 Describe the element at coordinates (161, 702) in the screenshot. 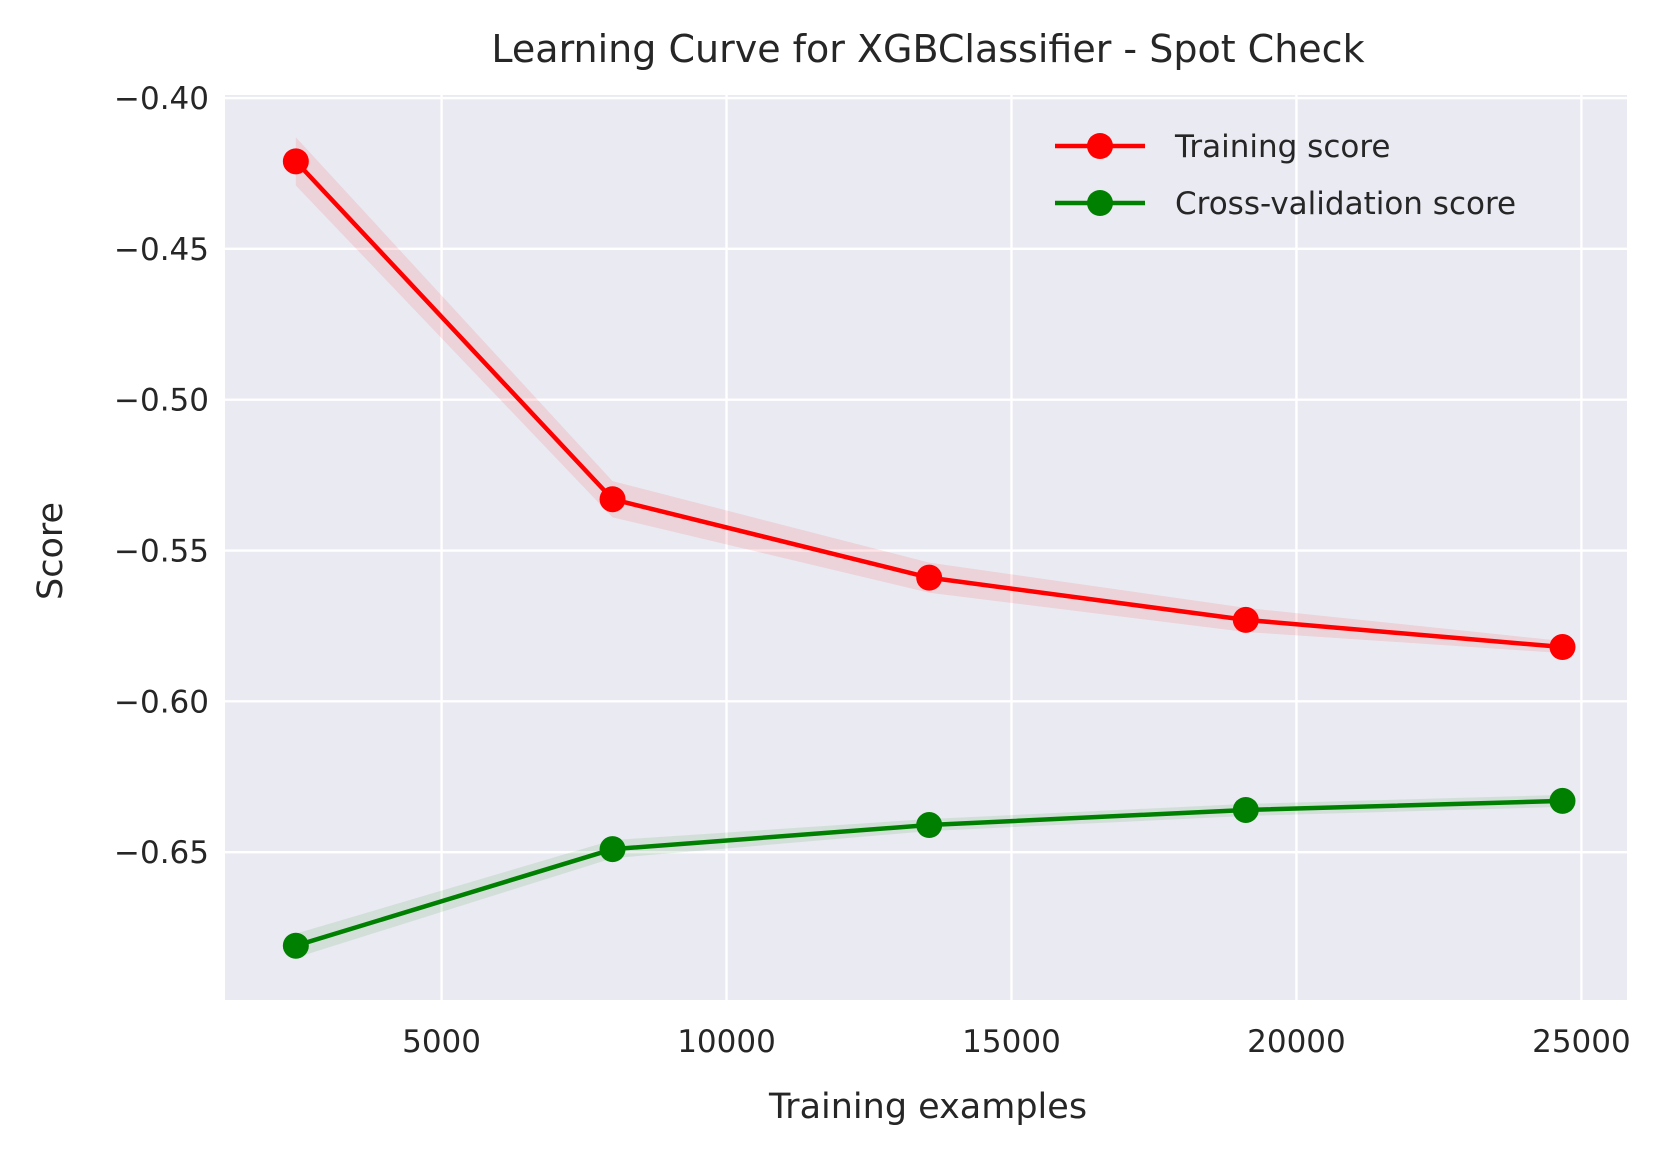

I see `y-tick-label: −0.60` at that location.